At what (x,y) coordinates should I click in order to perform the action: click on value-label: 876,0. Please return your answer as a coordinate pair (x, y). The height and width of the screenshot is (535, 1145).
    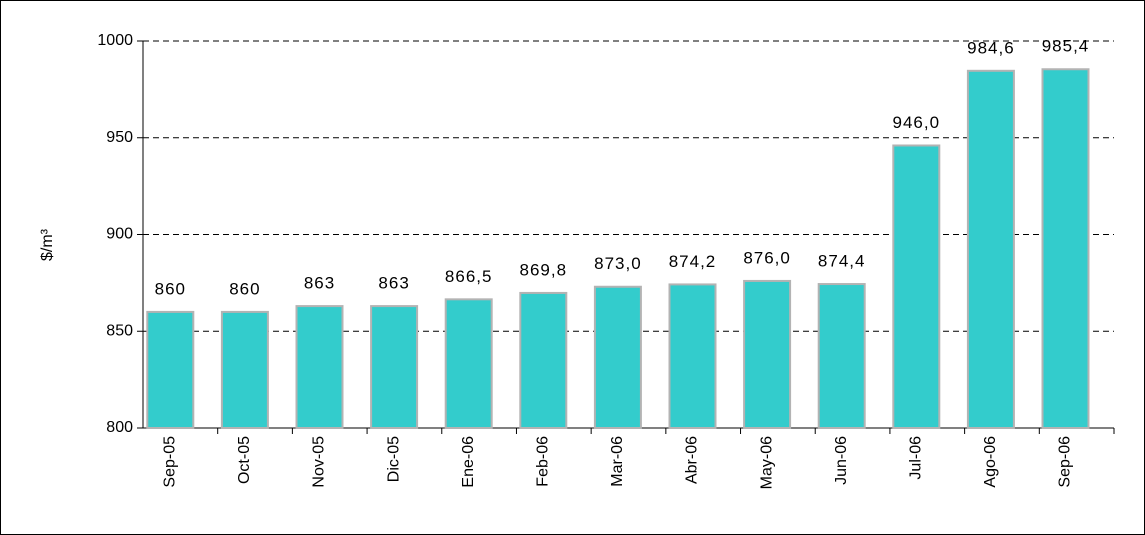
    Looking at the image, I should click on (767, 257).